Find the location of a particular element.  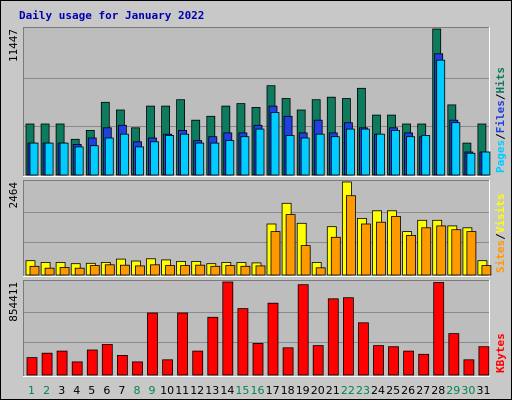

day-label-17: 17 is located at coordinates (273, 390).